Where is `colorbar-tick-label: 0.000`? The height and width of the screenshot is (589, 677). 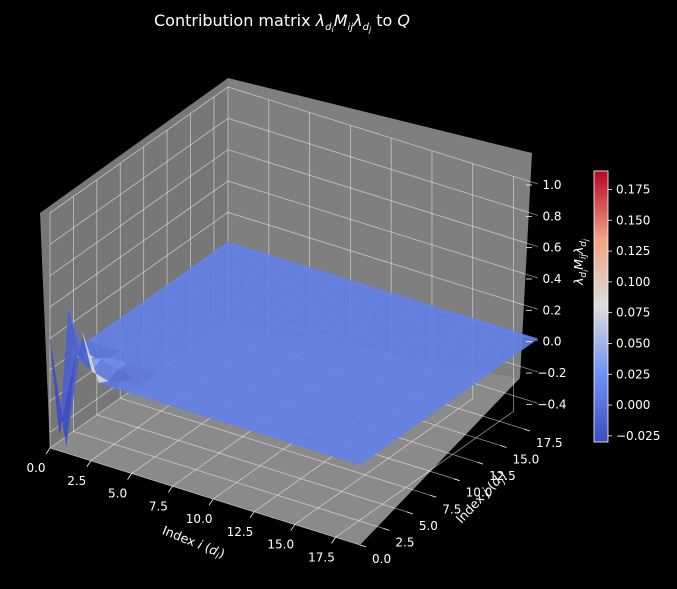 colorbar-tick-label: 0.000 is located at coordinates (633, 405).